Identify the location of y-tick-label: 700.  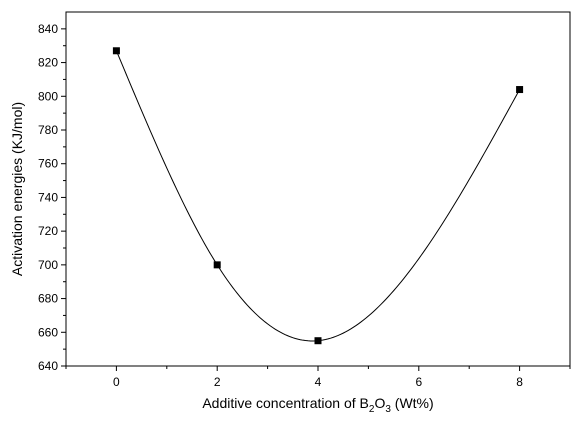
(48, 265).